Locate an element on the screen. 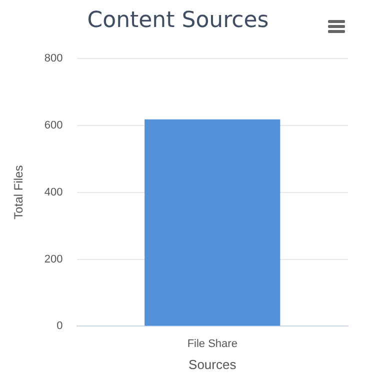 This screenshot has height=387, width=366. y-tick-label: 800 is located at coordinates (53, 58).